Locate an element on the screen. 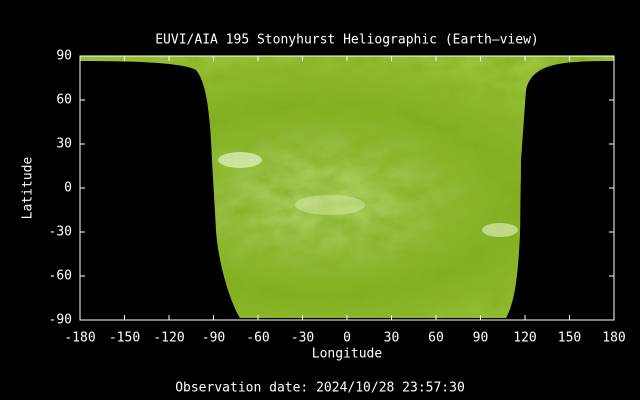 This screenshot has height=400, width=640. y-tick-label: -90 is located at coordinates (60, 320).